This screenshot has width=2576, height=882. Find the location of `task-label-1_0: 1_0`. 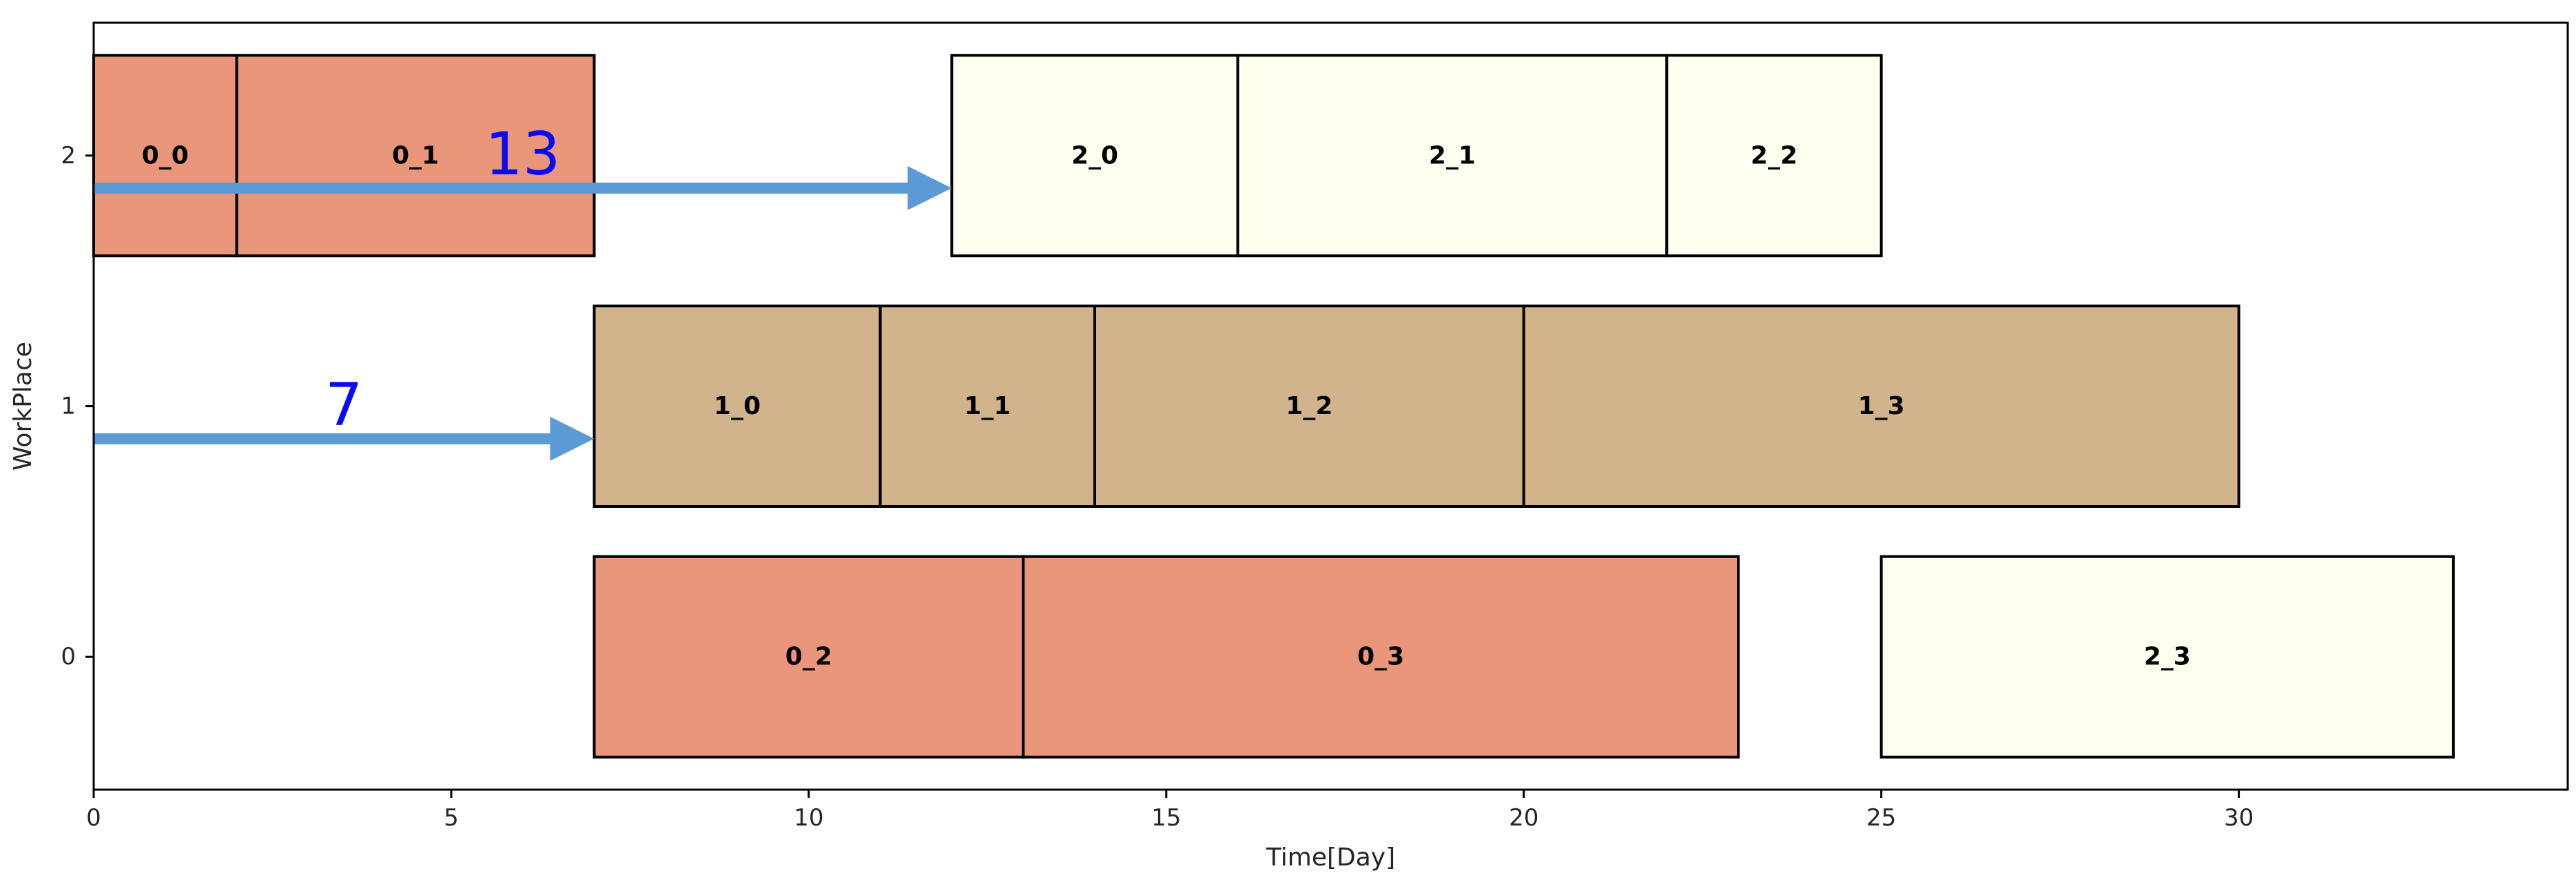

task-label-1_0: 1_0 is located at coordinates (737, 406).